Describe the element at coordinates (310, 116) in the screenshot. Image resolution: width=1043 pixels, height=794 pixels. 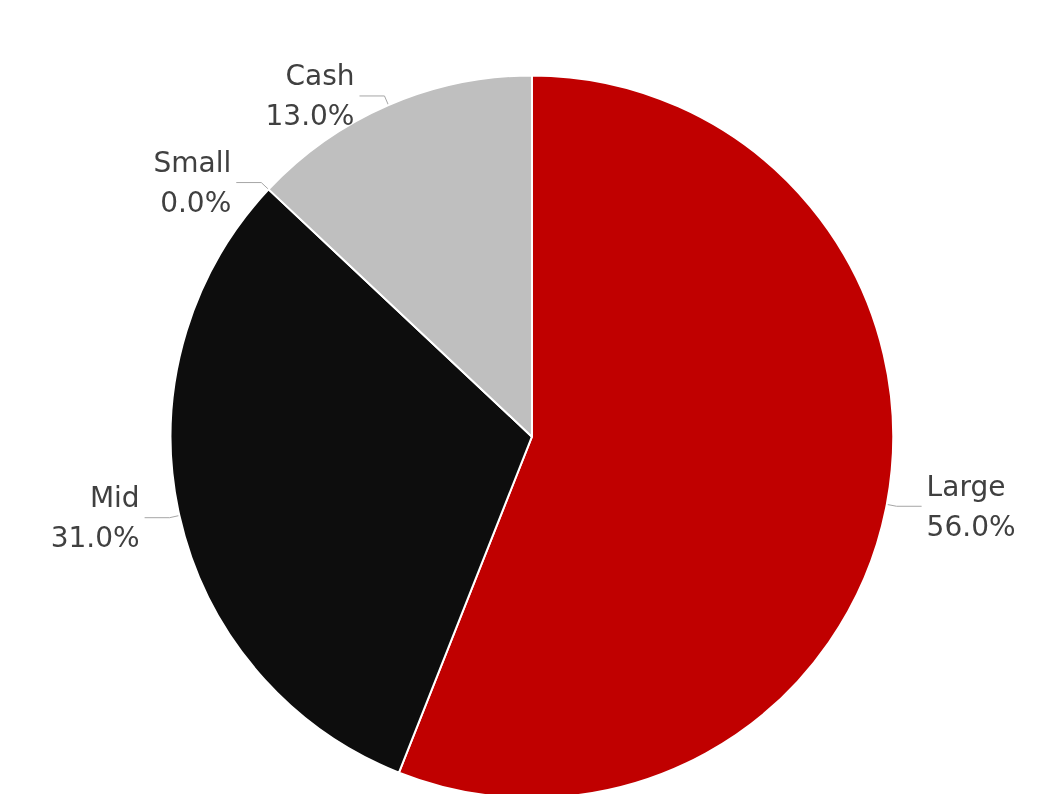
I see `data-label: 13.0%` at that location.